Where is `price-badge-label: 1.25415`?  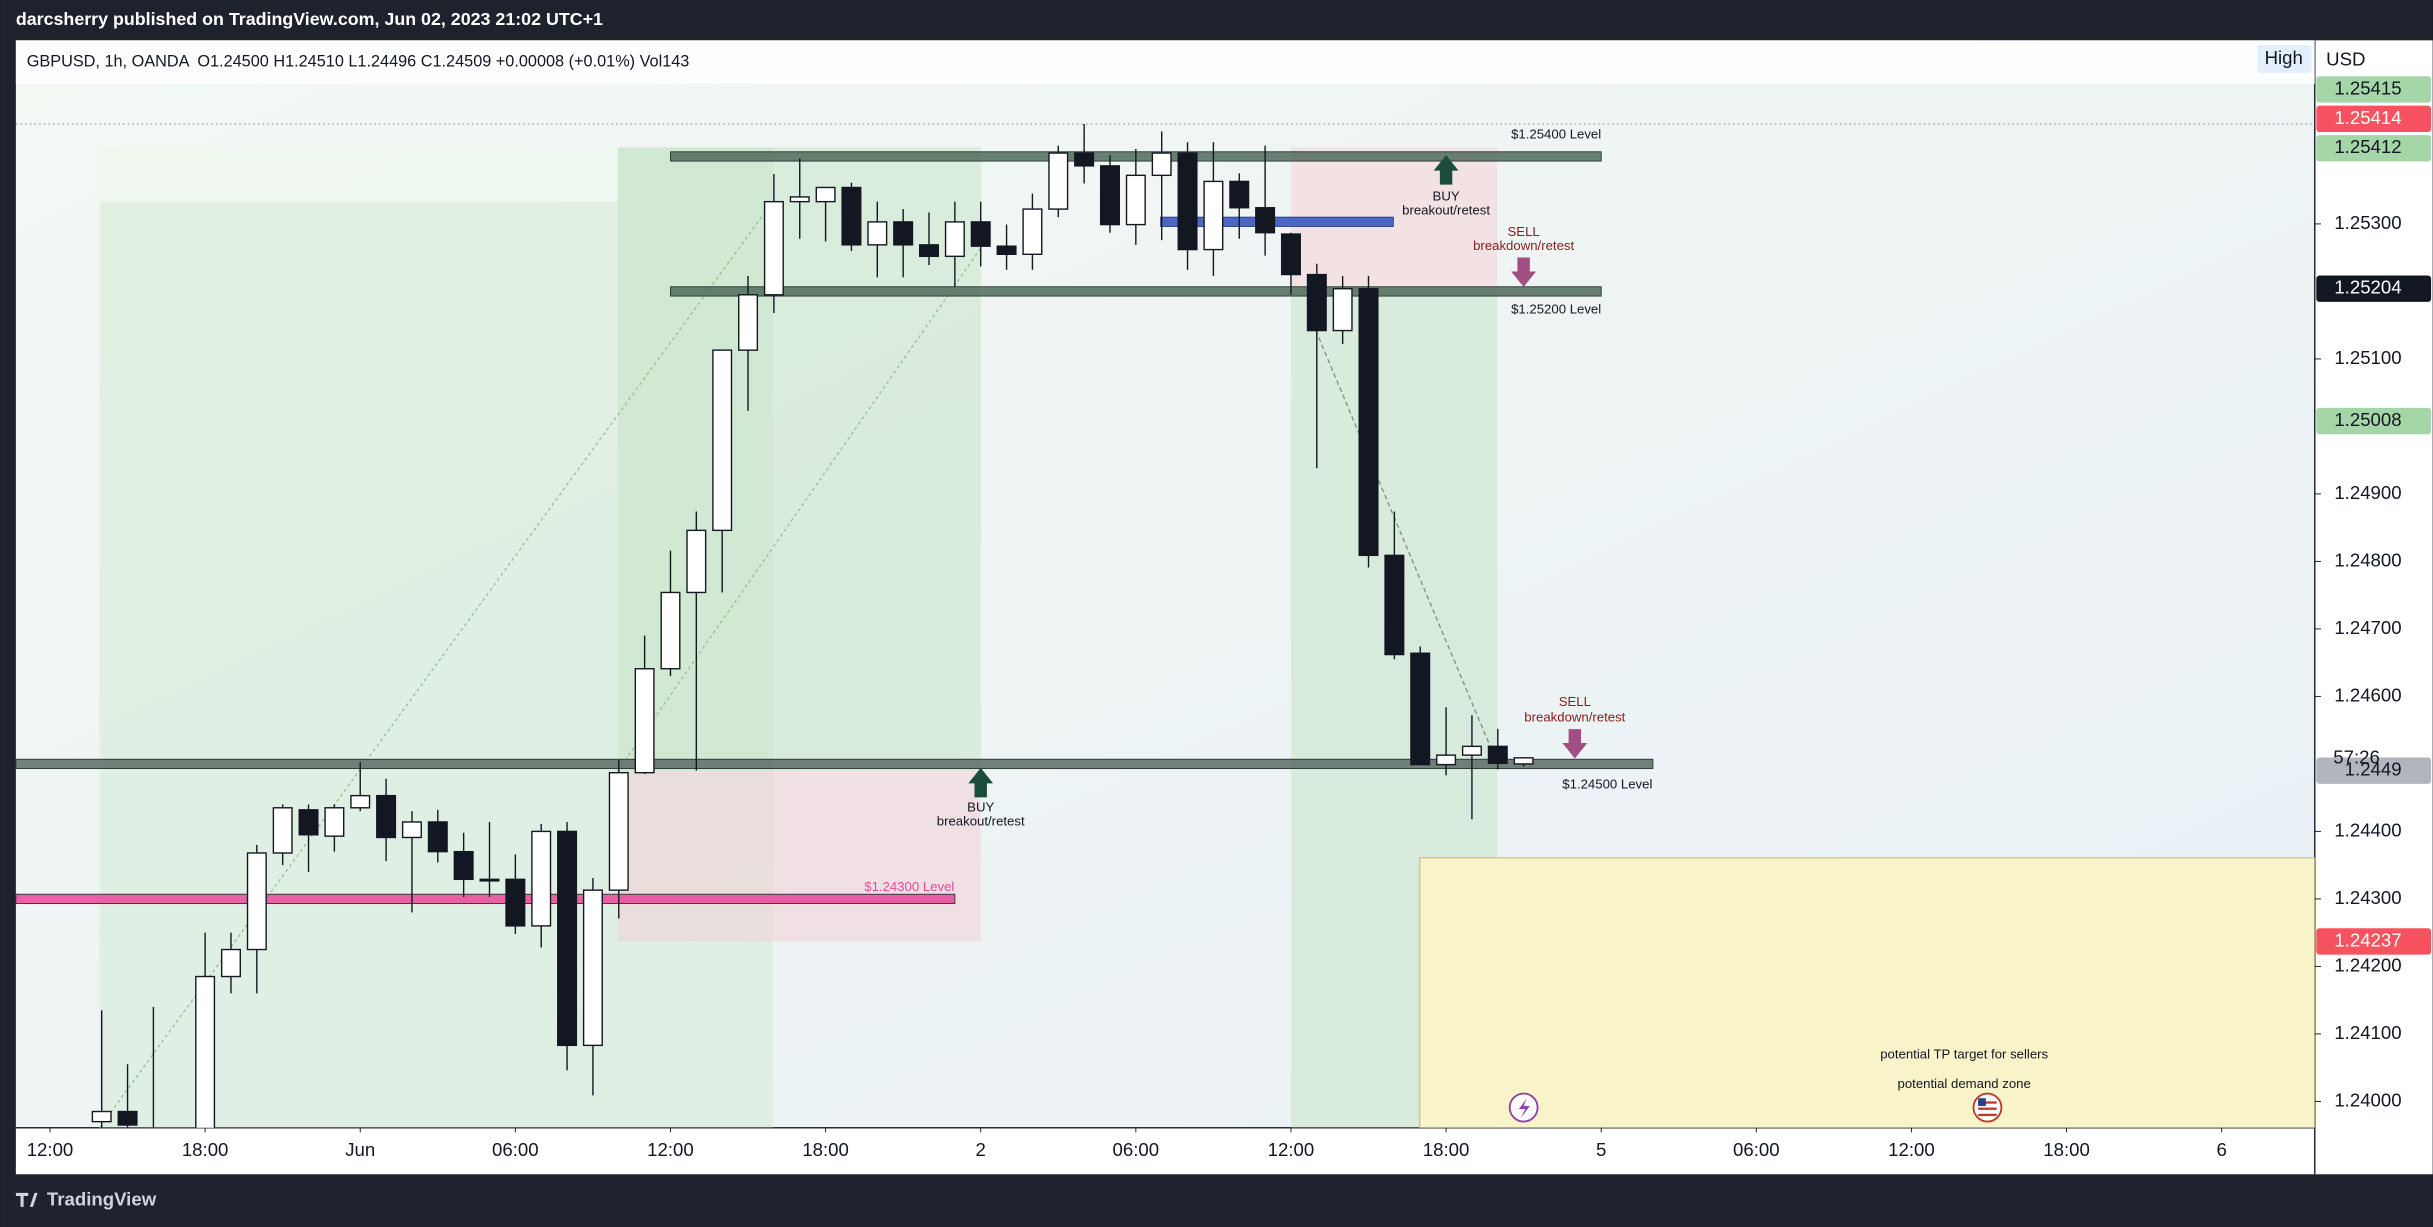
price-badge-label: 1.25415 is located at coordinates (2367, 87).